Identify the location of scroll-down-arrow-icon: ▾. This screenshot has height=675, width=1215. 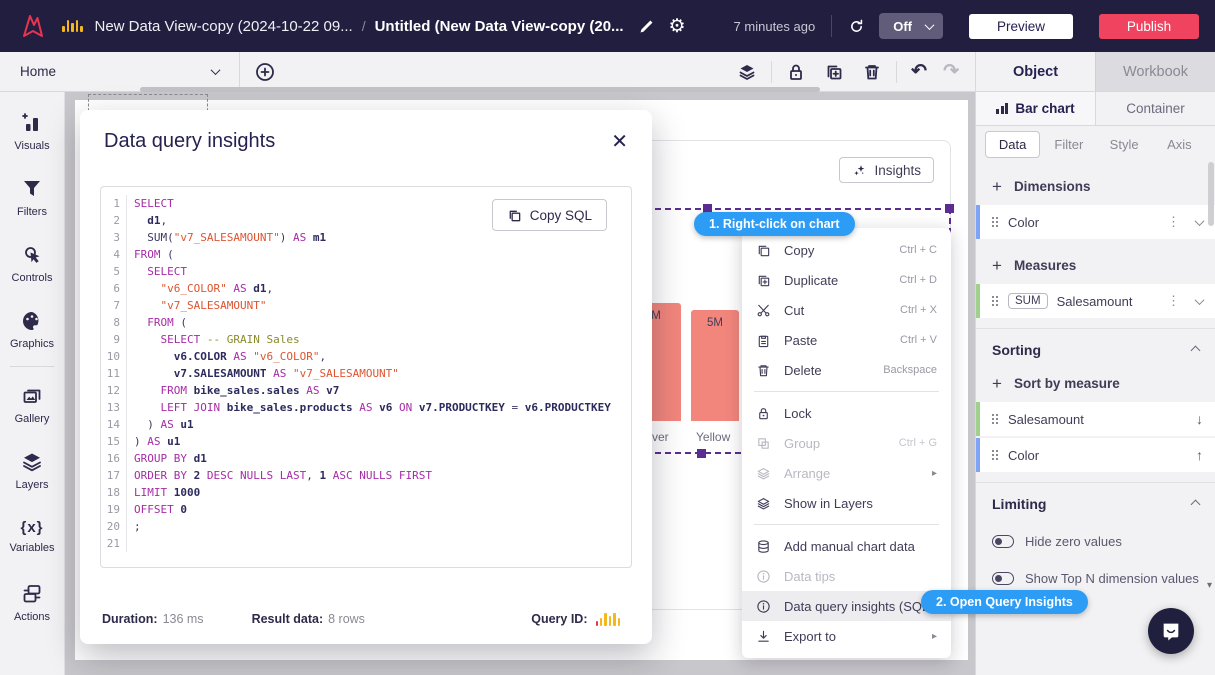
(1209, 585).